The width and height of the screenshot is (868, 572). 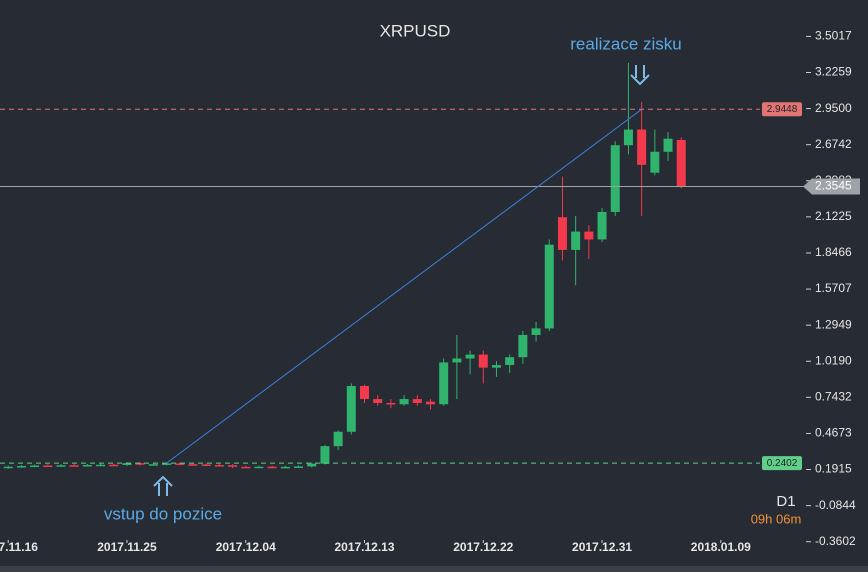 What do you see at coordinates (785, 501) in the screenshot?
I see `timeframe: D1` at bounding box center [785, 501].